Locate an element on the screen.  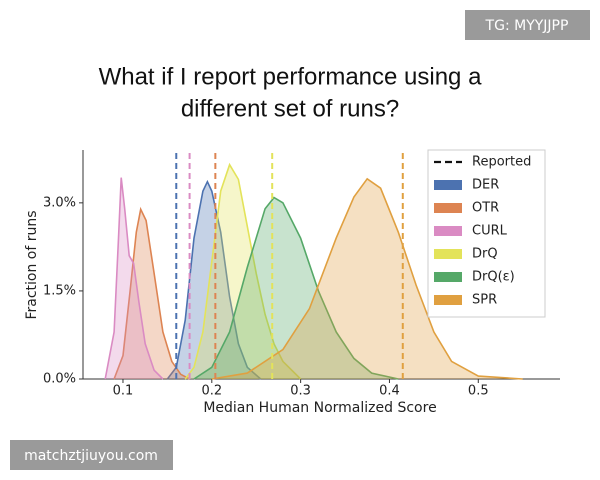
watermark: matchztjiuyou.com is located at coordinates (91, 456).